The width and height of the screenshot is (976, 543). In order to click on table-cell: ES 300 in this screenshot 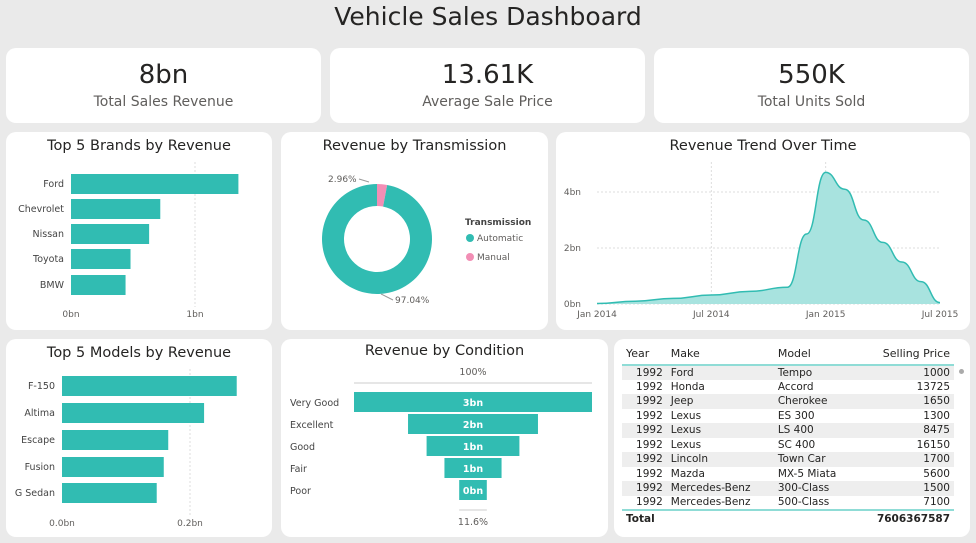, I will do `click(796, 415)`.